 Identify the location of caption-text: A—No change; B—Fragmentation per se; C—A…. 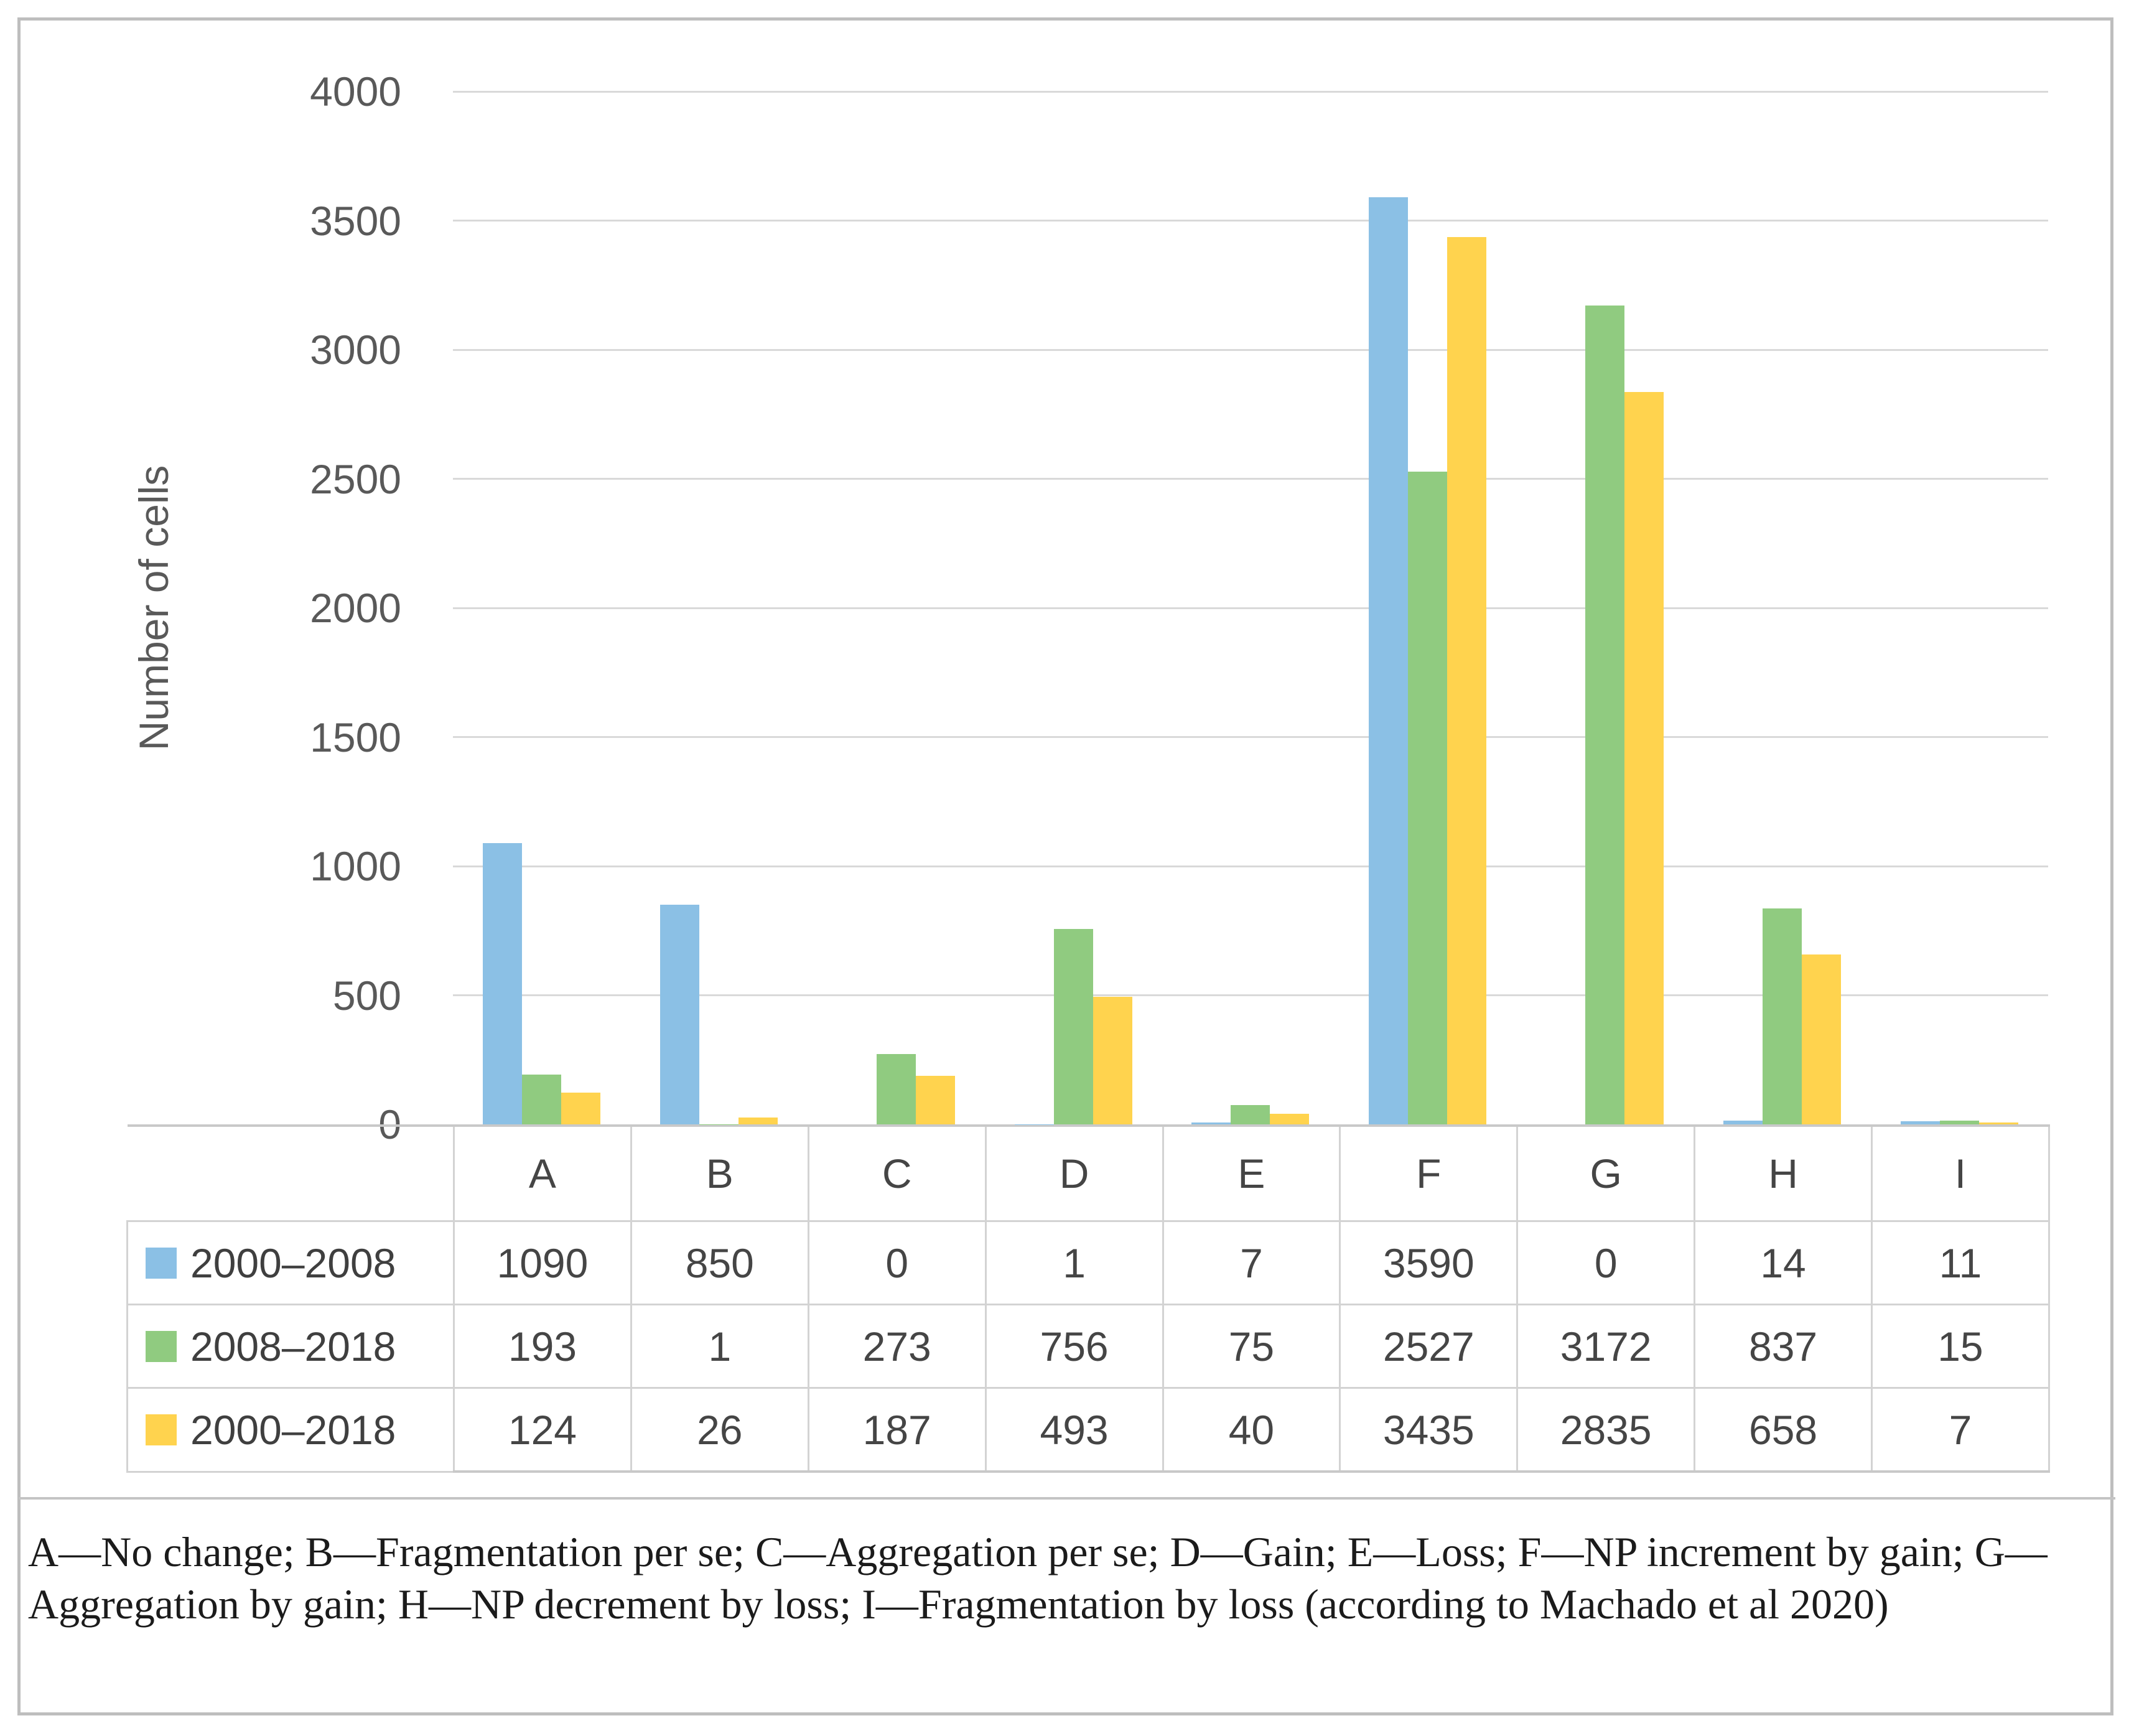
(1038, 1578).